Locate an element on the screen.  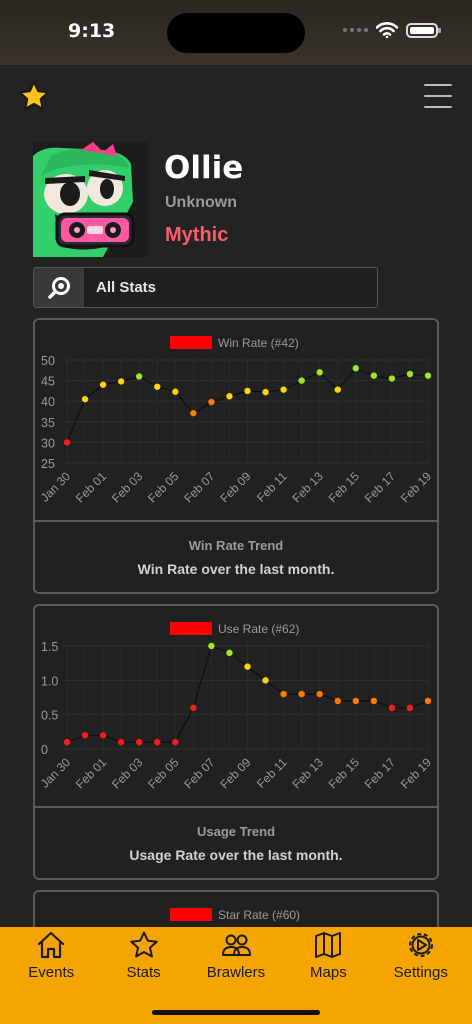
win-rate-title: Win Rate Trend is located at coordinates (236, 545).